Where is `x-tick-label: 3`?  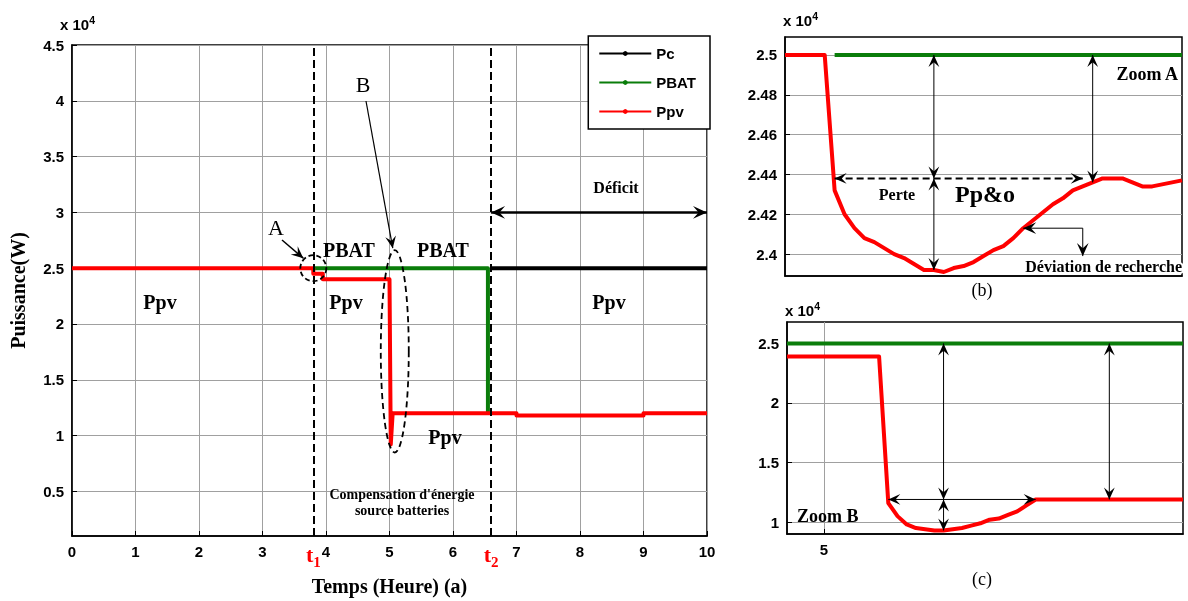
x-tick-label: 3 is located at coordinates (262, 551).